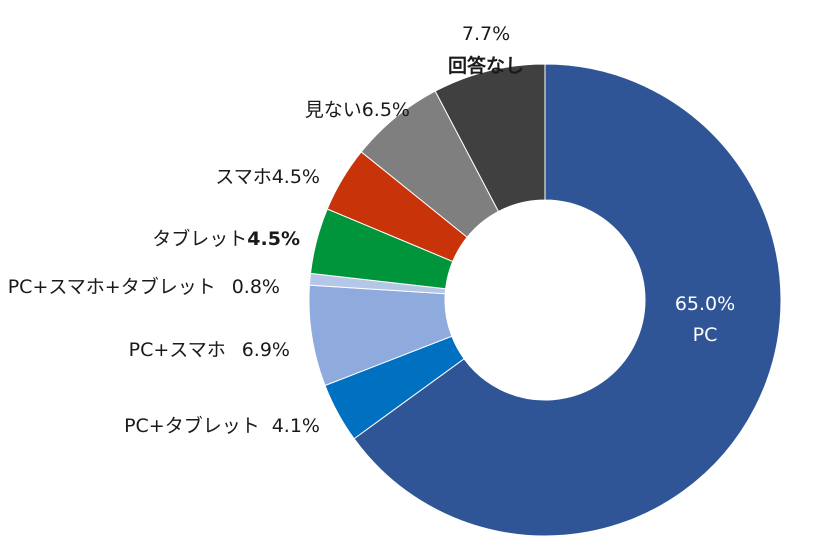 This screenshot has height=552, width=814. Describe the element at coordinates (296, 177) in the screenshot. I see `slice-label-smartphone-value: 4.5%` at that location.